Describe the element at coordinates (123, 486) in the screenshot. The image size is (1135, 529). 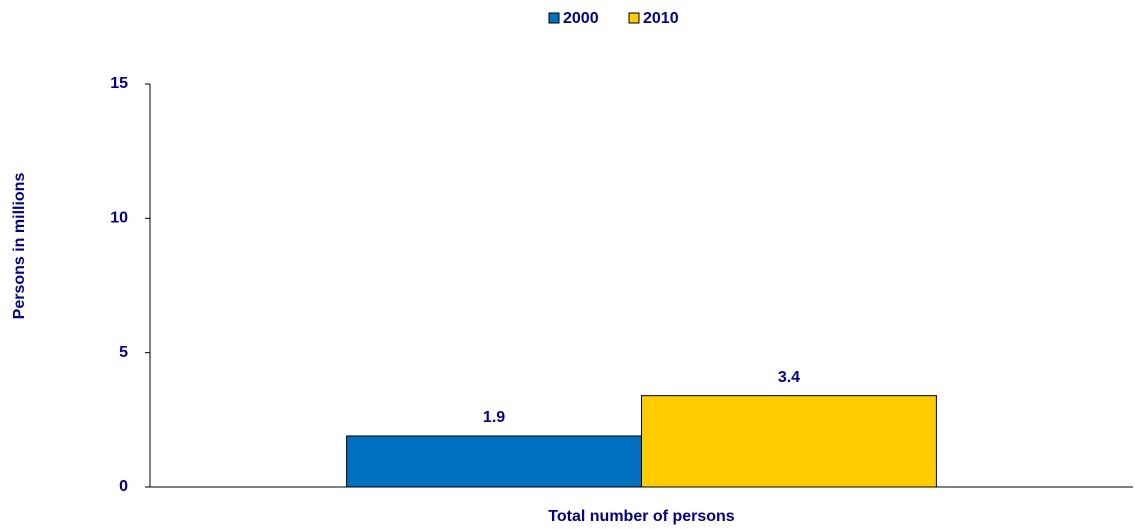
I see `y-tick-label: 0` at that location.